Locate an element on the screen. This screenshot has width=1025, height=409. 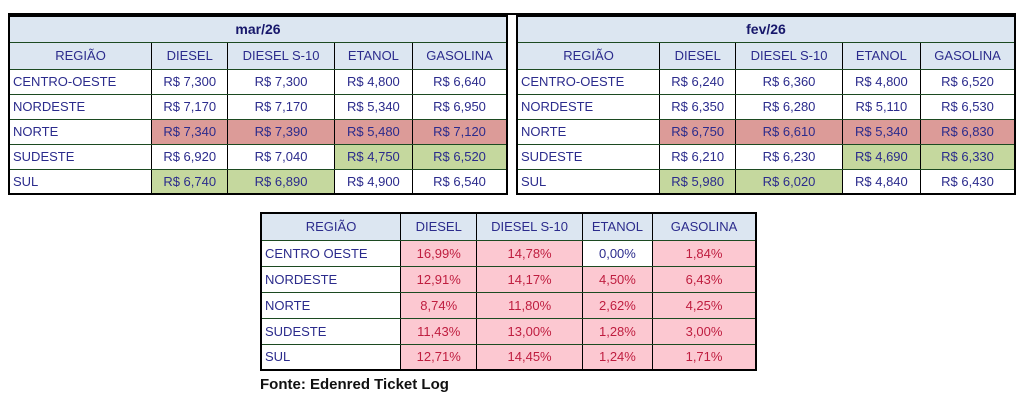
pct-cell: 0,00% is located at coordinates (617, 253).